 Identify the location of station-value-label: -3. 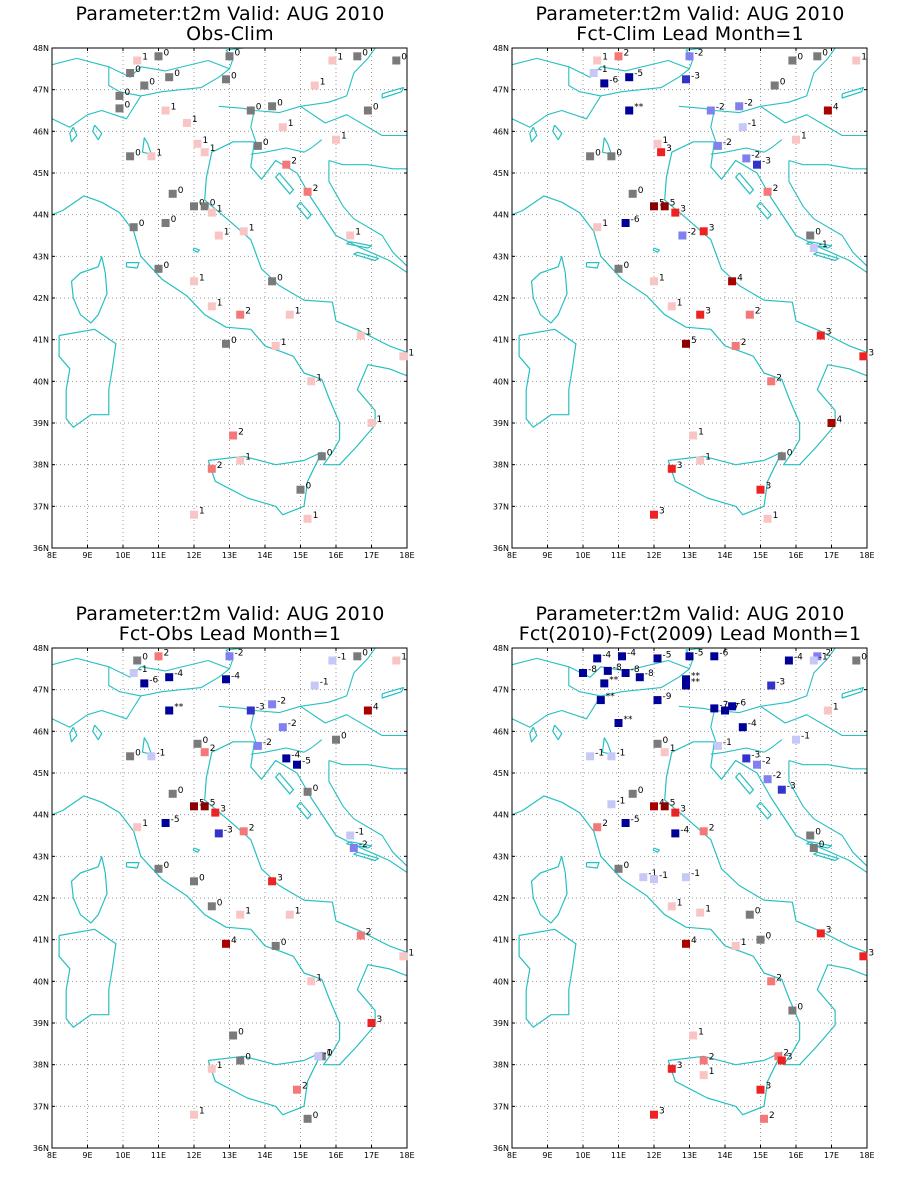
(228, 830).